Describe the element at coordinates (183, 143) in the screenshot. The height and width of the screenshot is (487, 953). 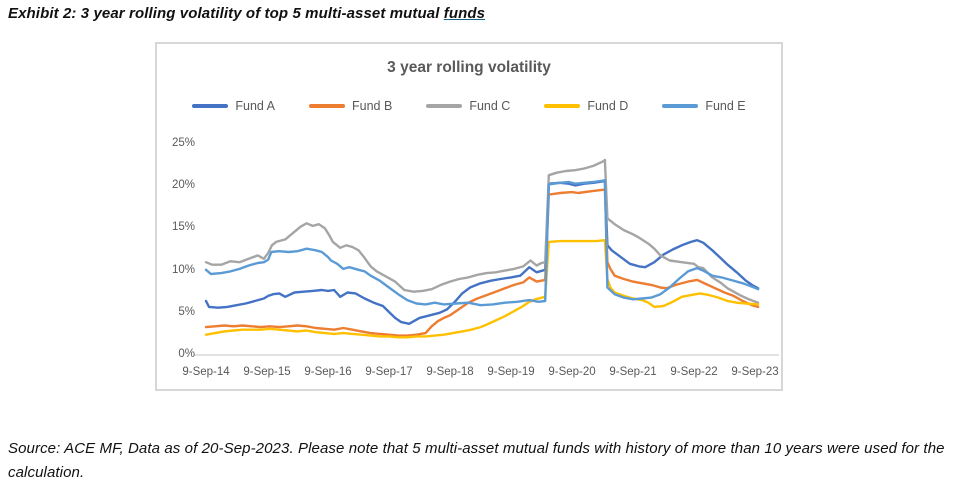
I see `y-tick-label: 25%` at that location.